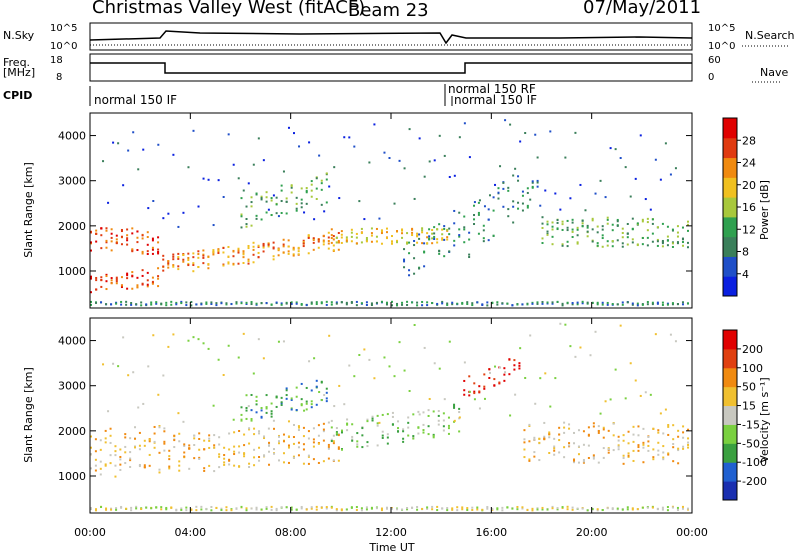  Describe the element at coordinates (730, 148) in the screenshot. I see `colorbar-segment` at that location.